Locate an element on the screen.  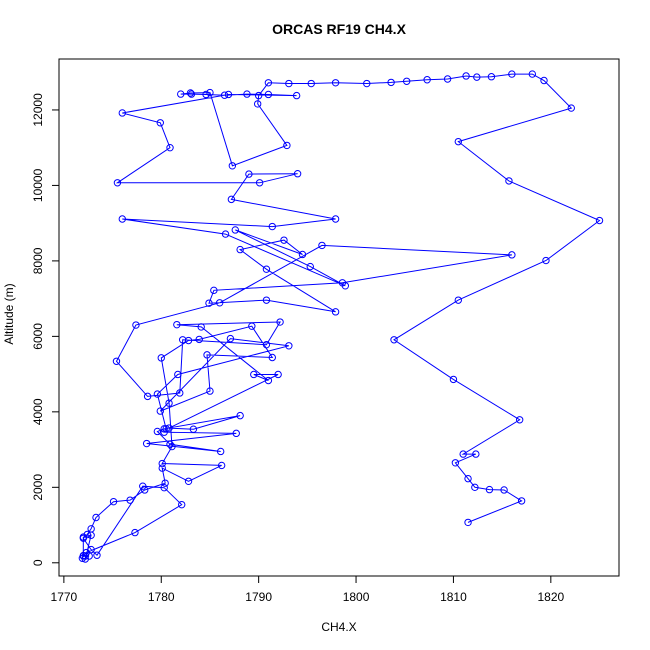
y-tick-label: 10000 is located at coordinates (38, 185).